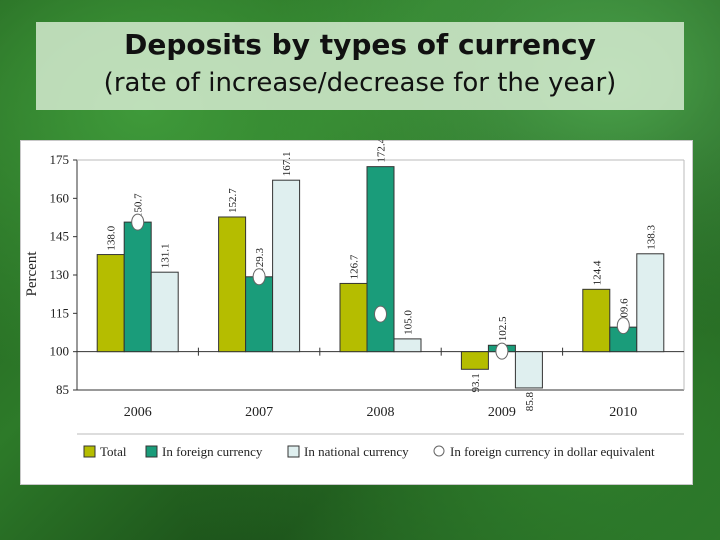  I want to click on bar-value-label: 93.1, so click(476, 382).